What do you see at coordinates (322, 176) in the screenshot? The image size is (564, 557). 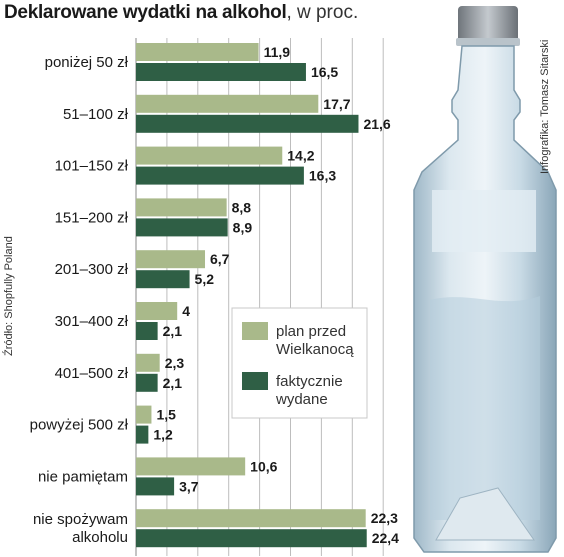 I see `value-label-actual: 16,3` at bounding box center [322, 176].